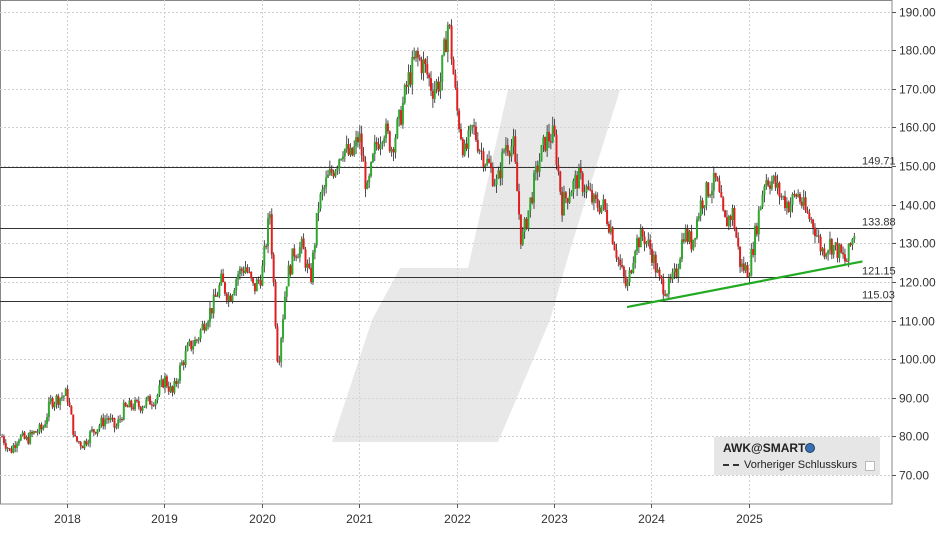  I want to click on x-tick-label: 2024, so click(651, 519).